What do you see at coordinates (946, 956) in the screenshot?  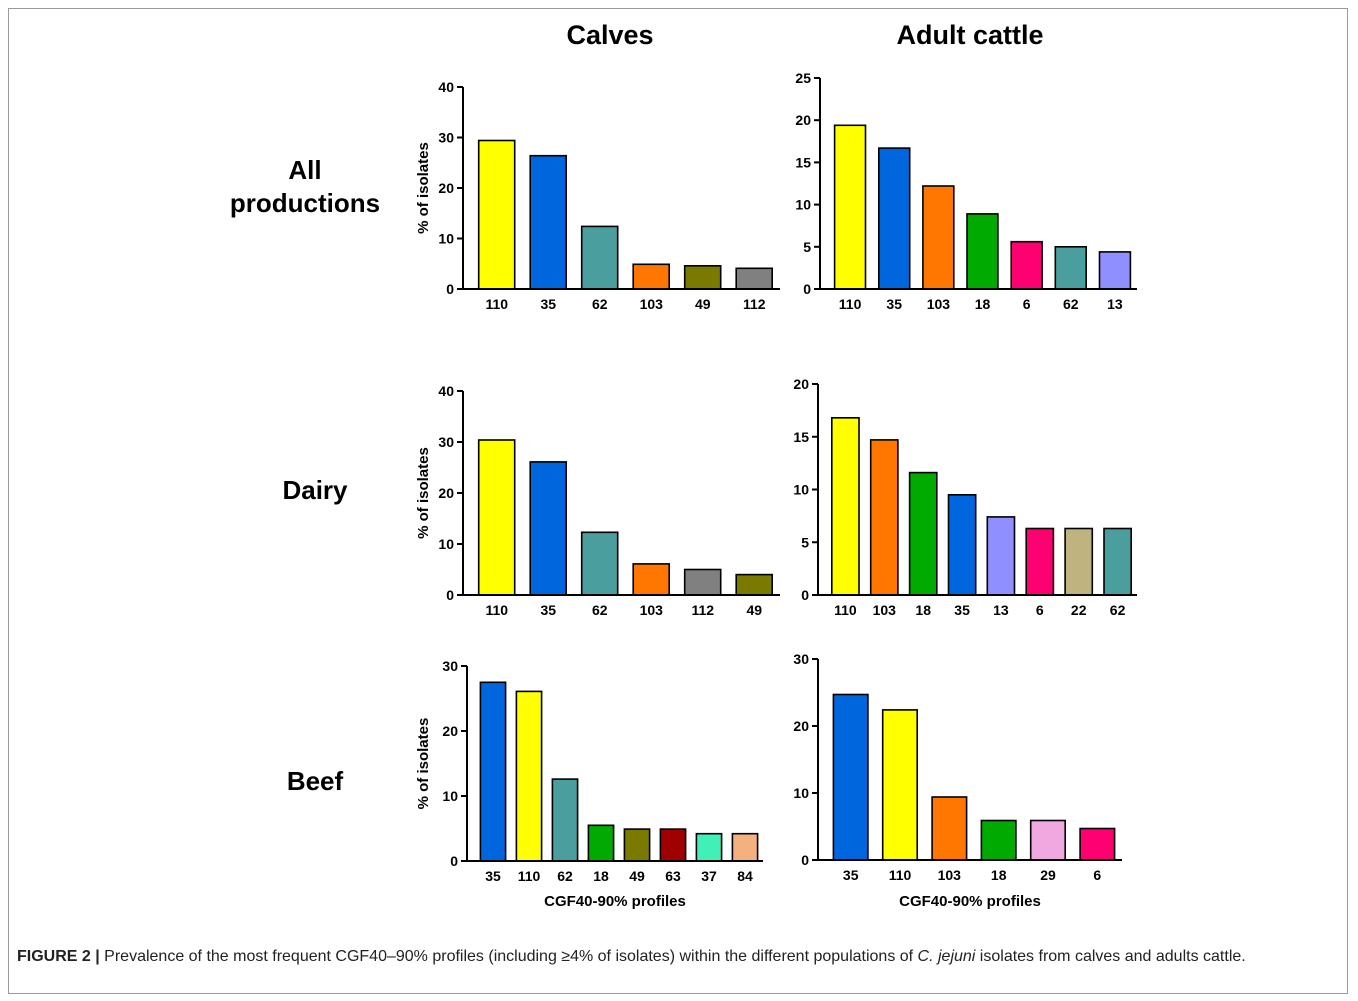 I see `caption-species: C. jejuni` at bounding box center [946, 956].